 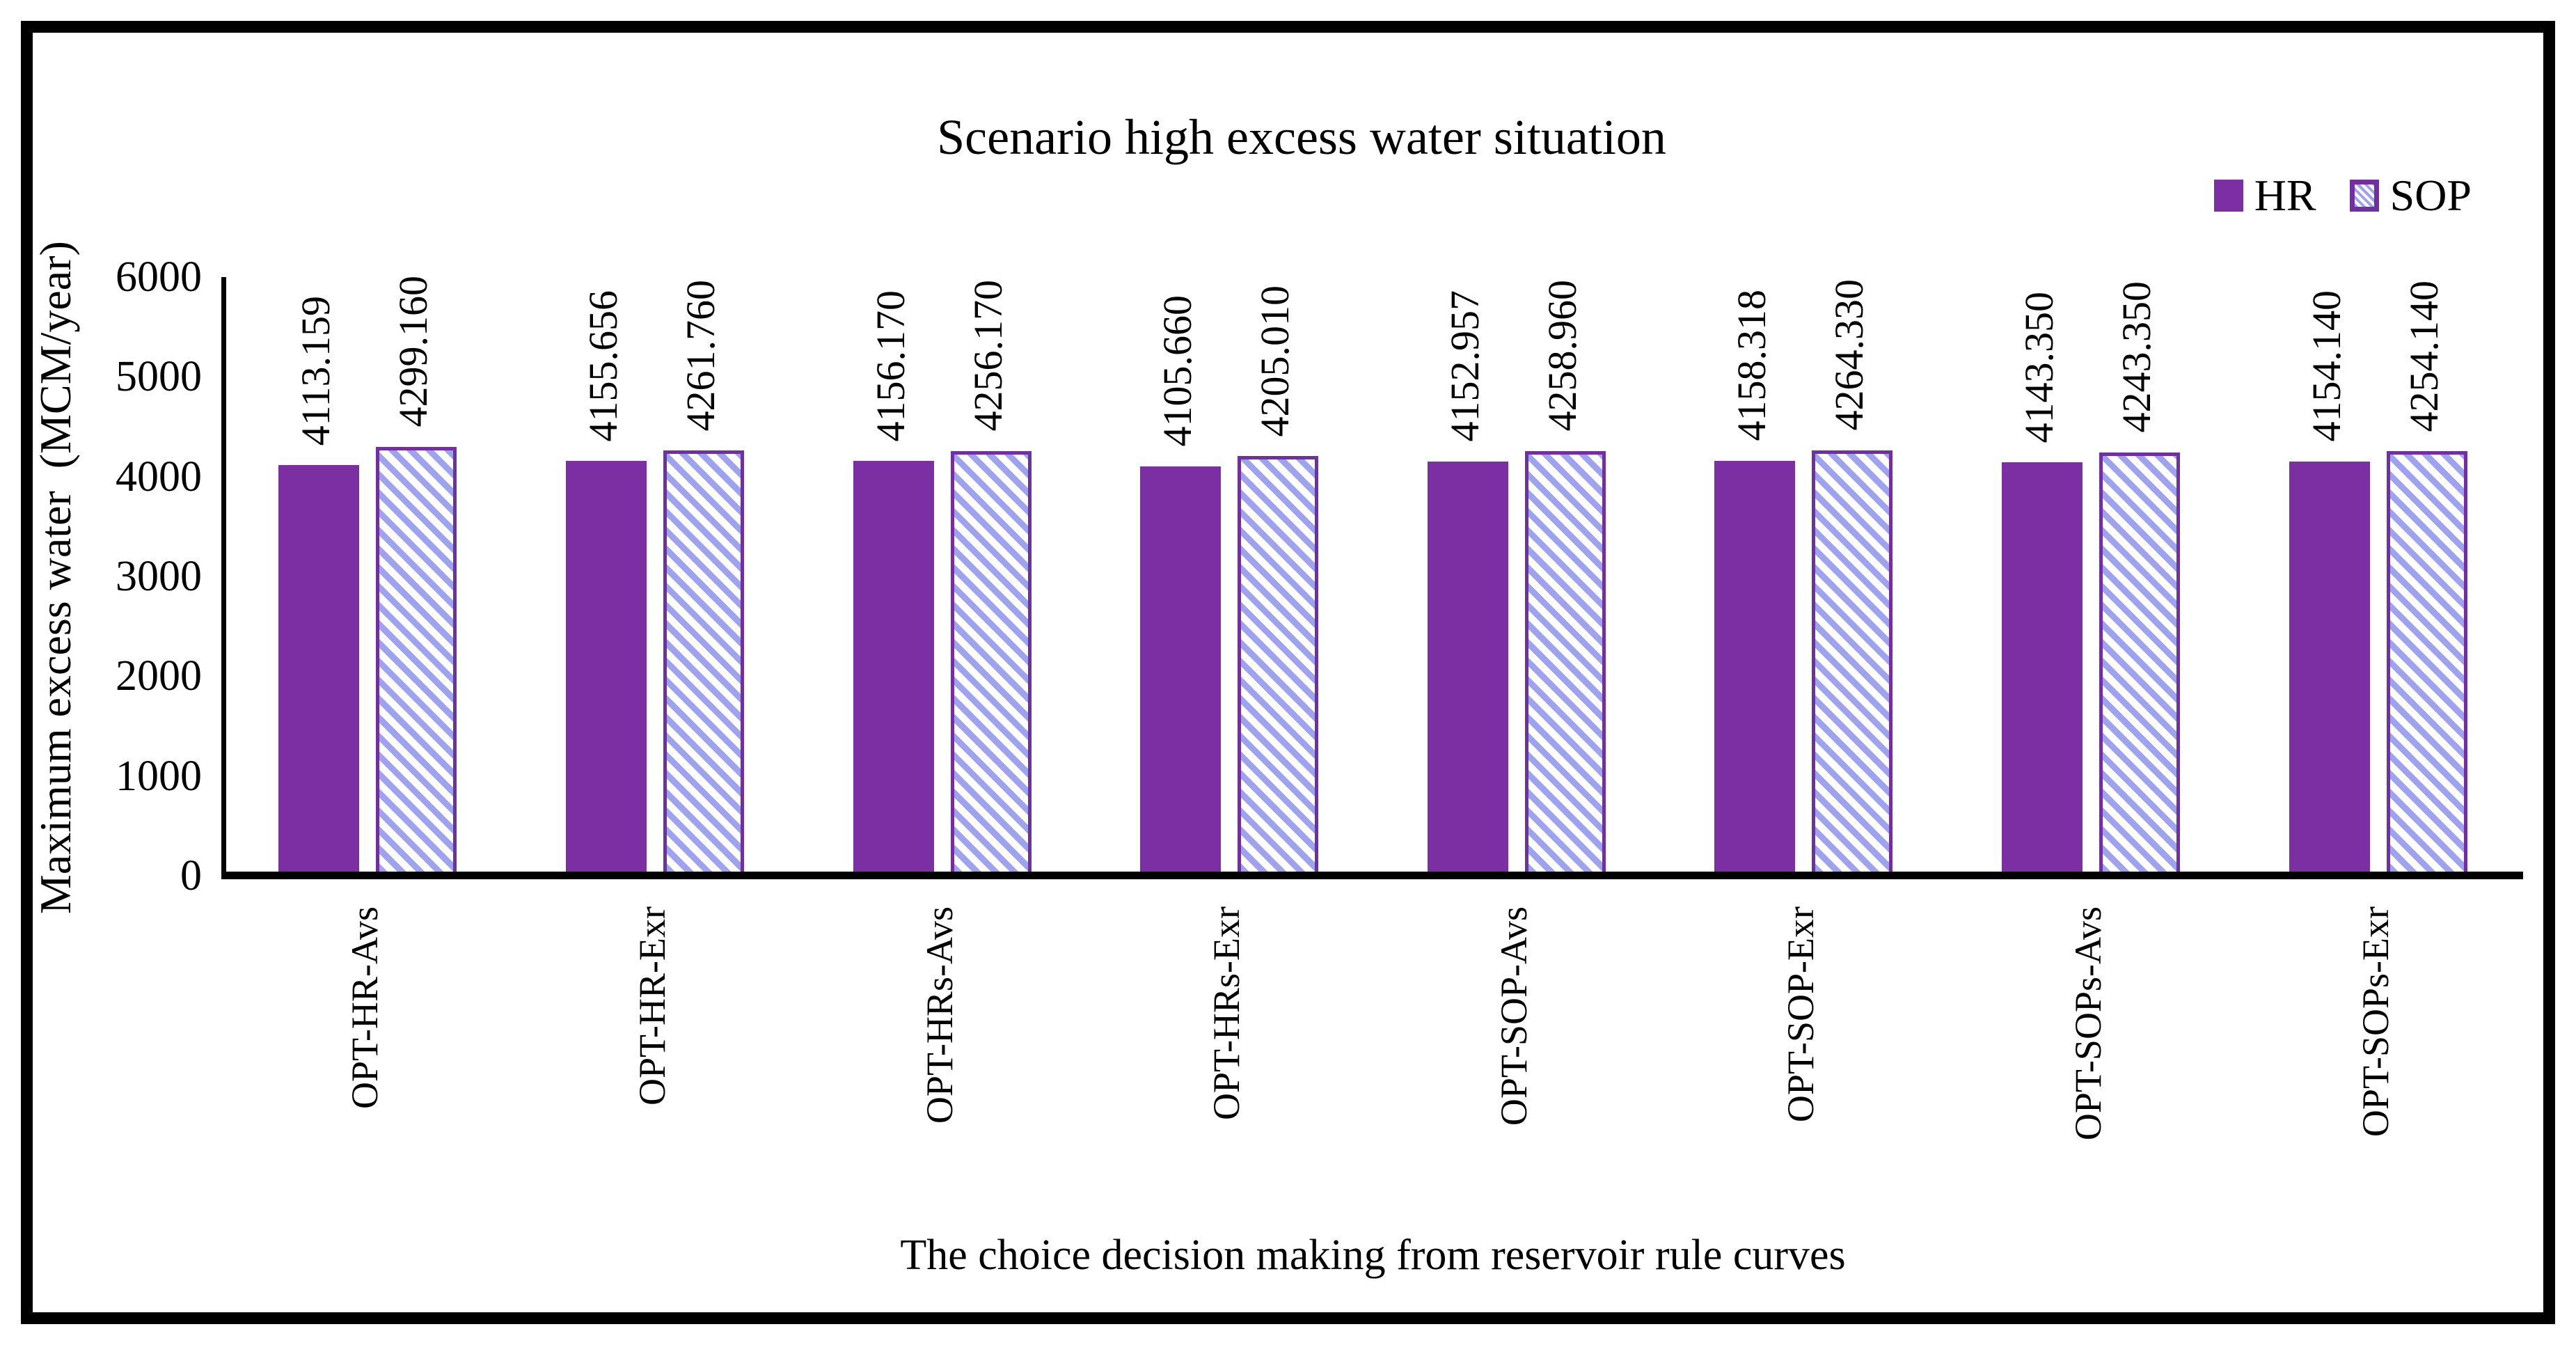 What do you see at coordinates (606, 669) in the screenshot?
I see `bar-hr-opt-hr-exr` at bounding box center [606, 669].